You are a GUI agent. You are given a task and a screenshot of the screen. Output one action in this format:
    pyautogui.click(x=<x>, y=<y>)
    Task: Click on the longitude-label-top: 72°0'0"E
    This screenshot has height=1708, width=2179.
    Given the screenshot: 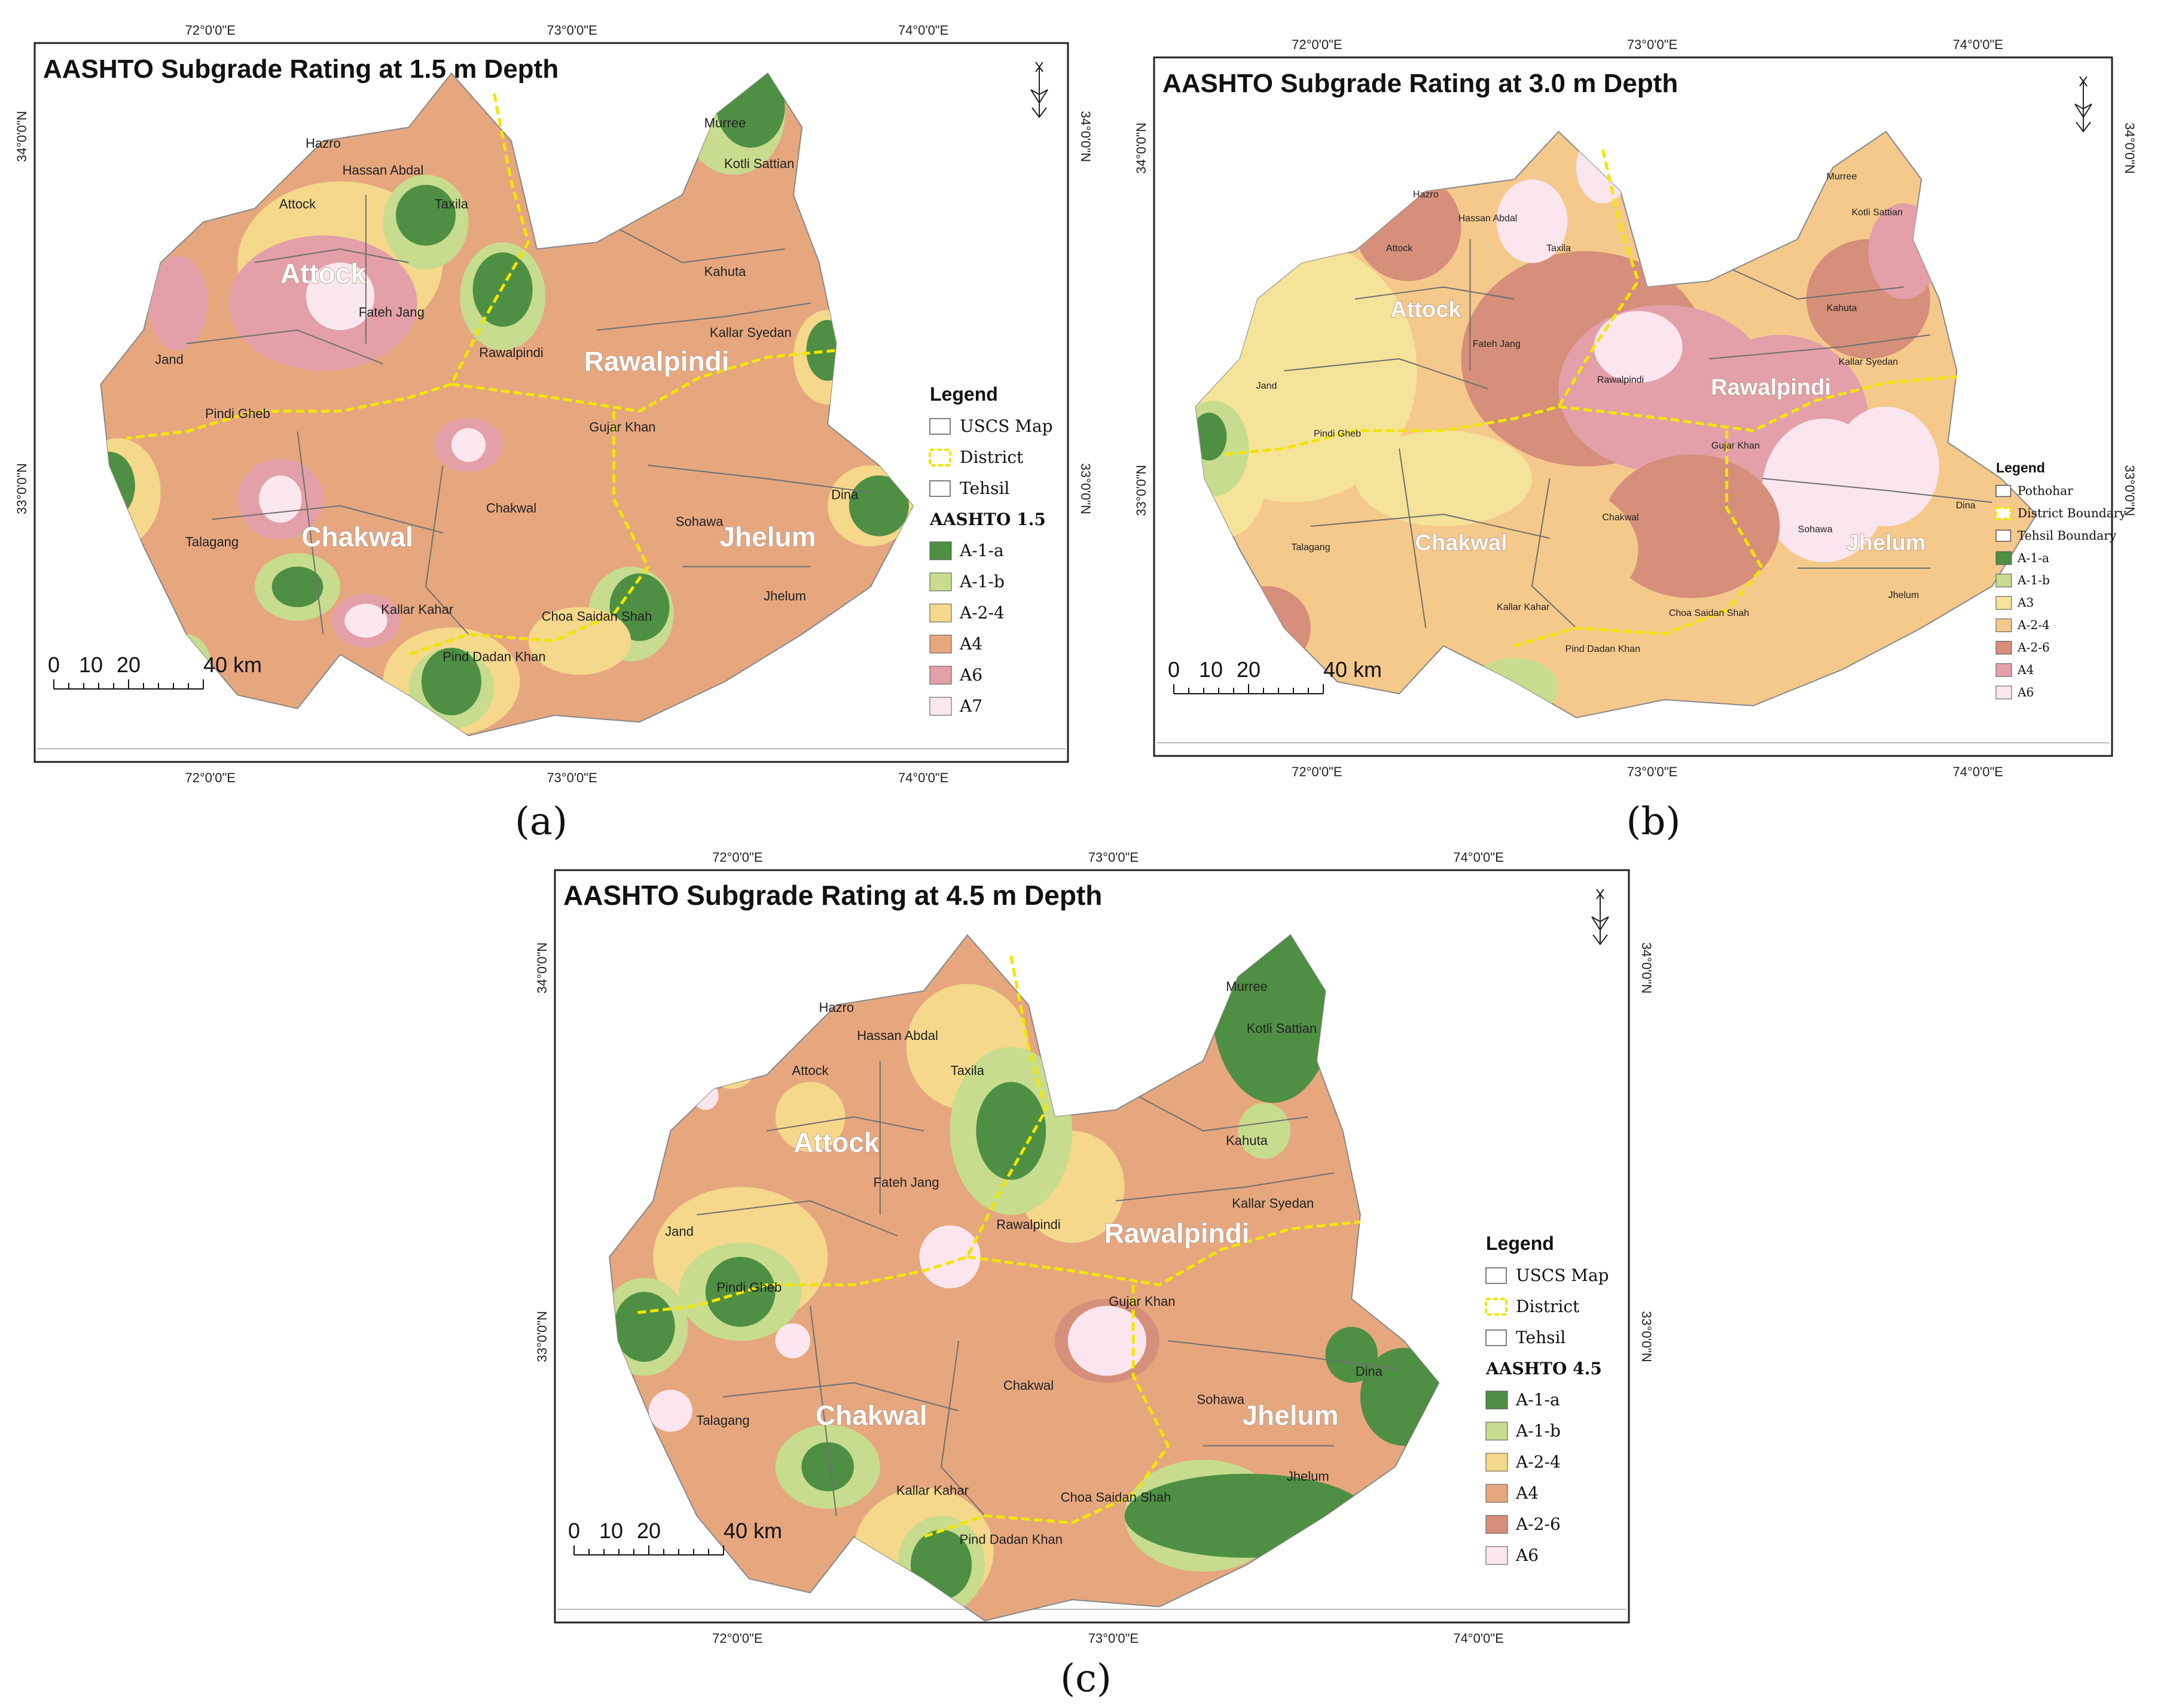 What is the action you would take?
    pyautogui.click(x=210, y=30)
    